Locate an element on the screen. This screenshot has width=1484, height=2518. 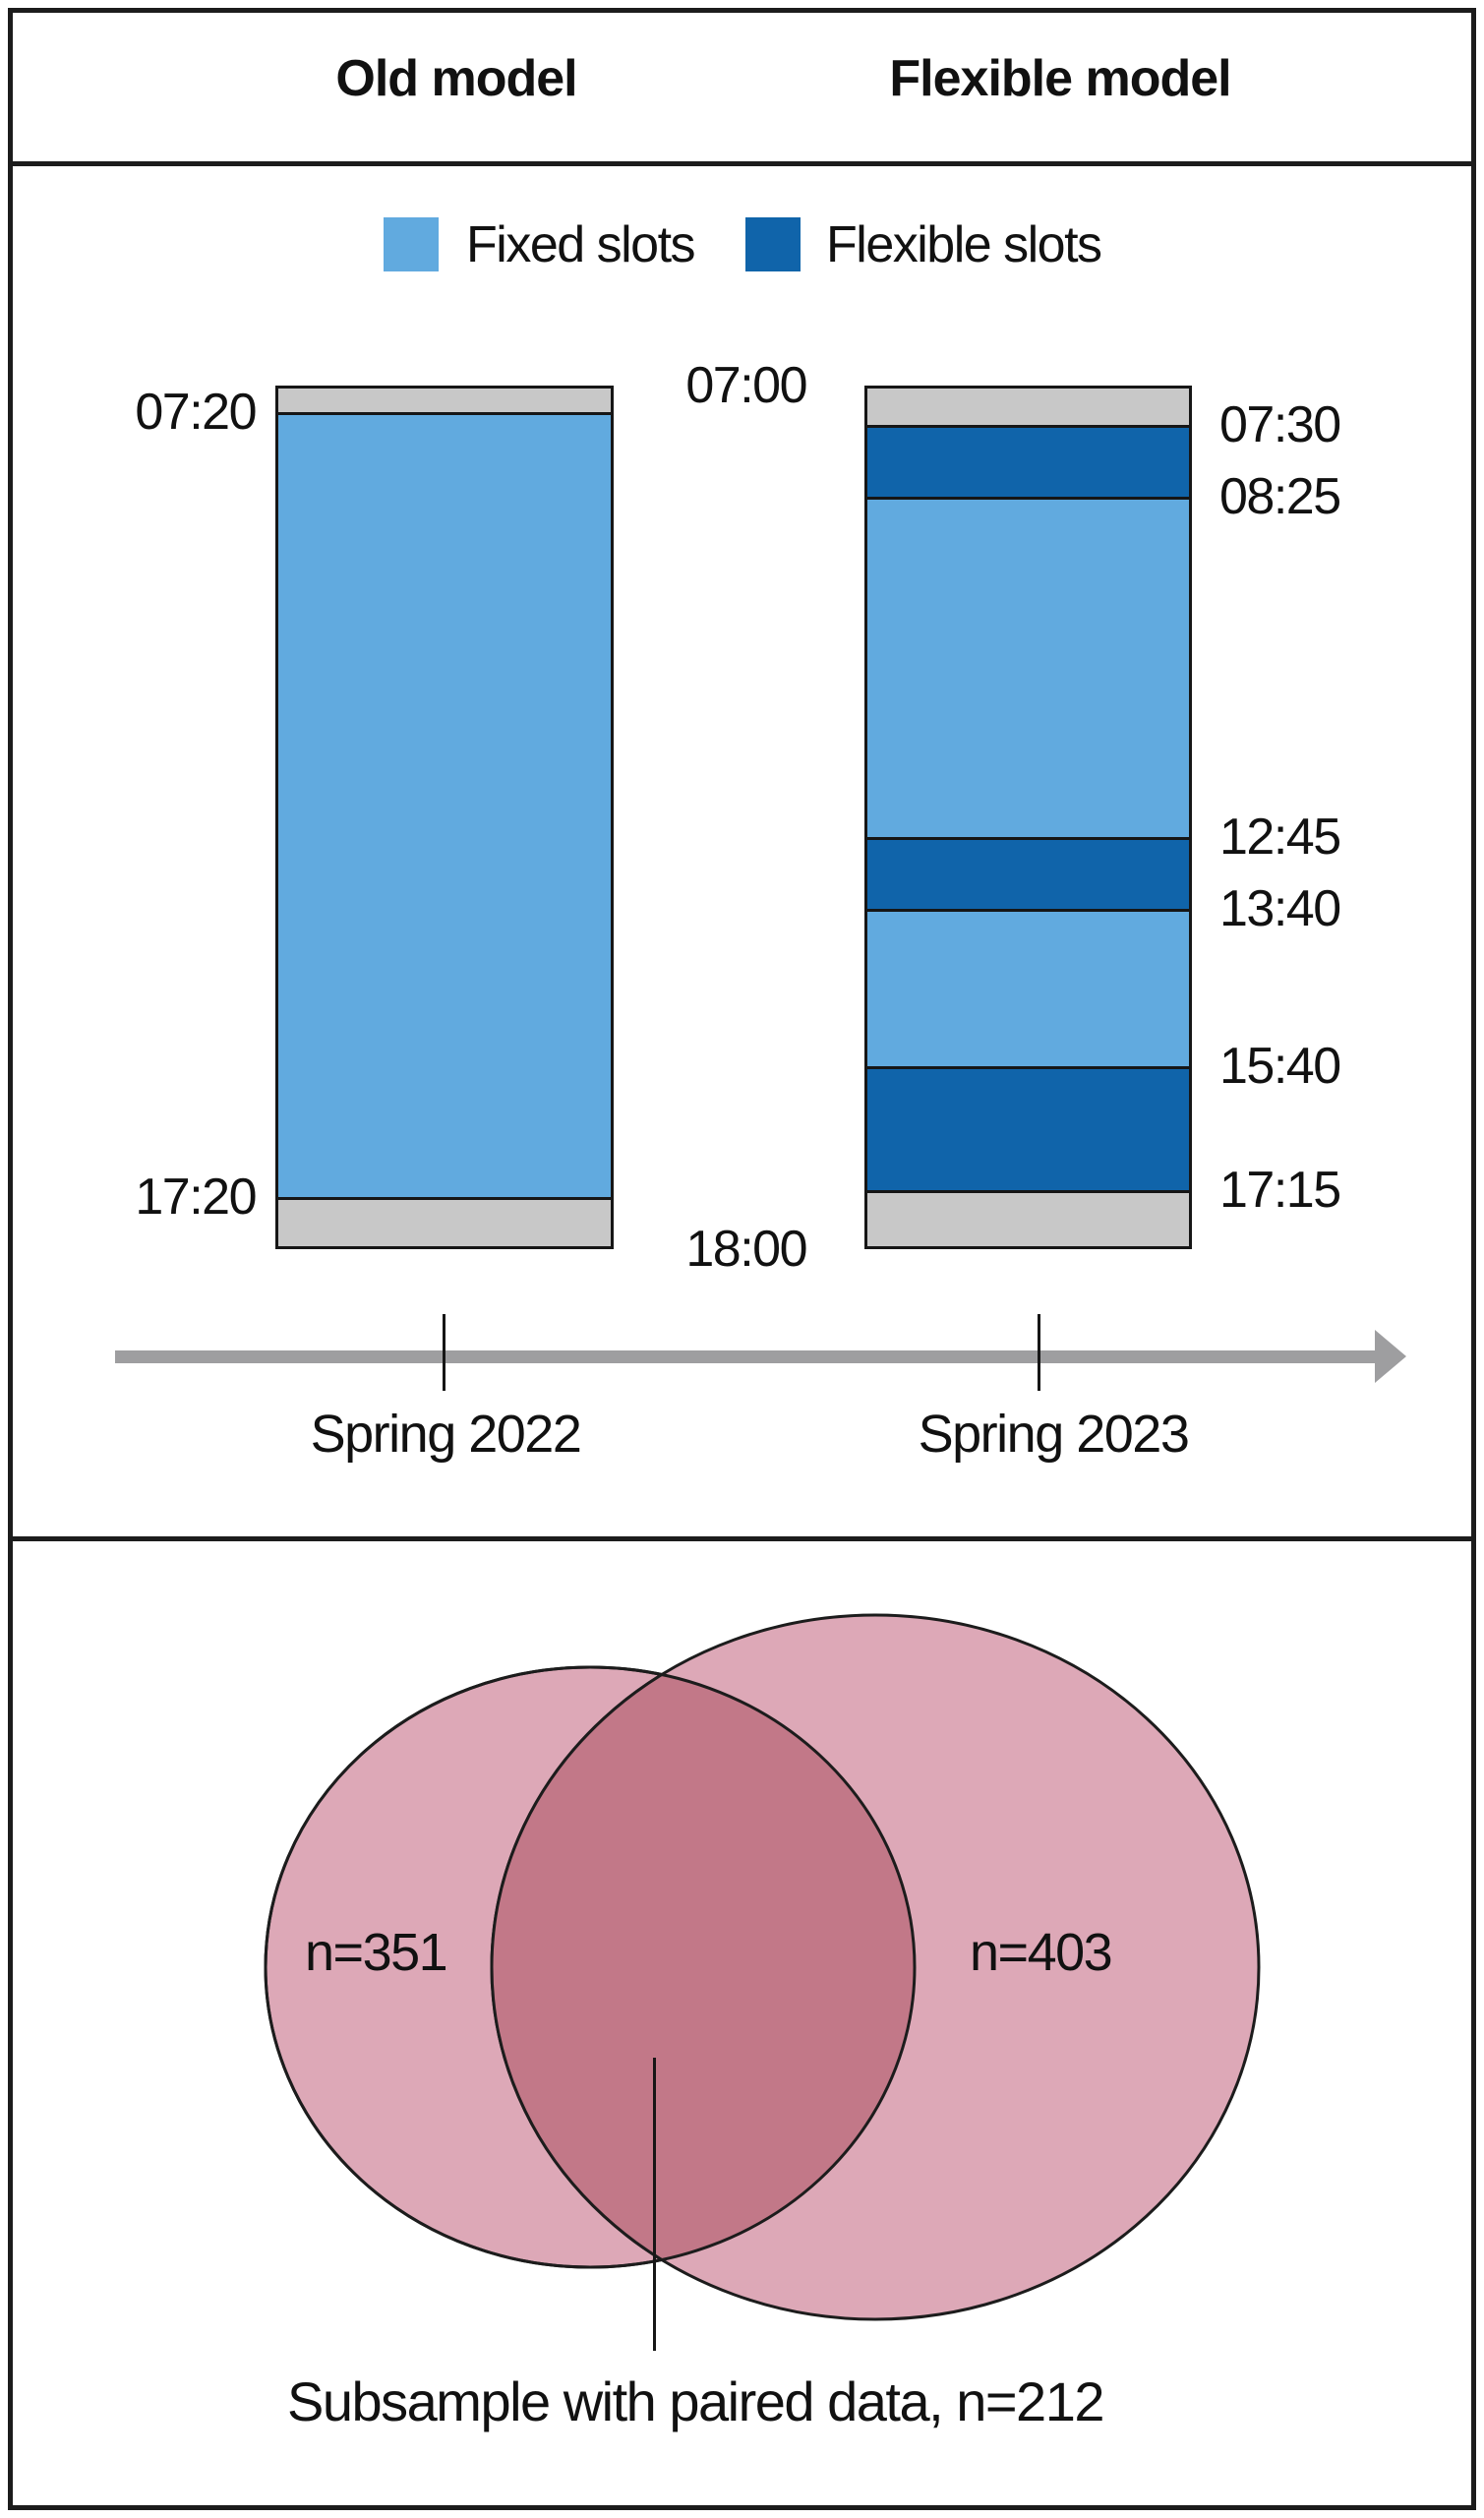
venn-set-label-n-351: n=351 is located at coordinates (377, 1952).